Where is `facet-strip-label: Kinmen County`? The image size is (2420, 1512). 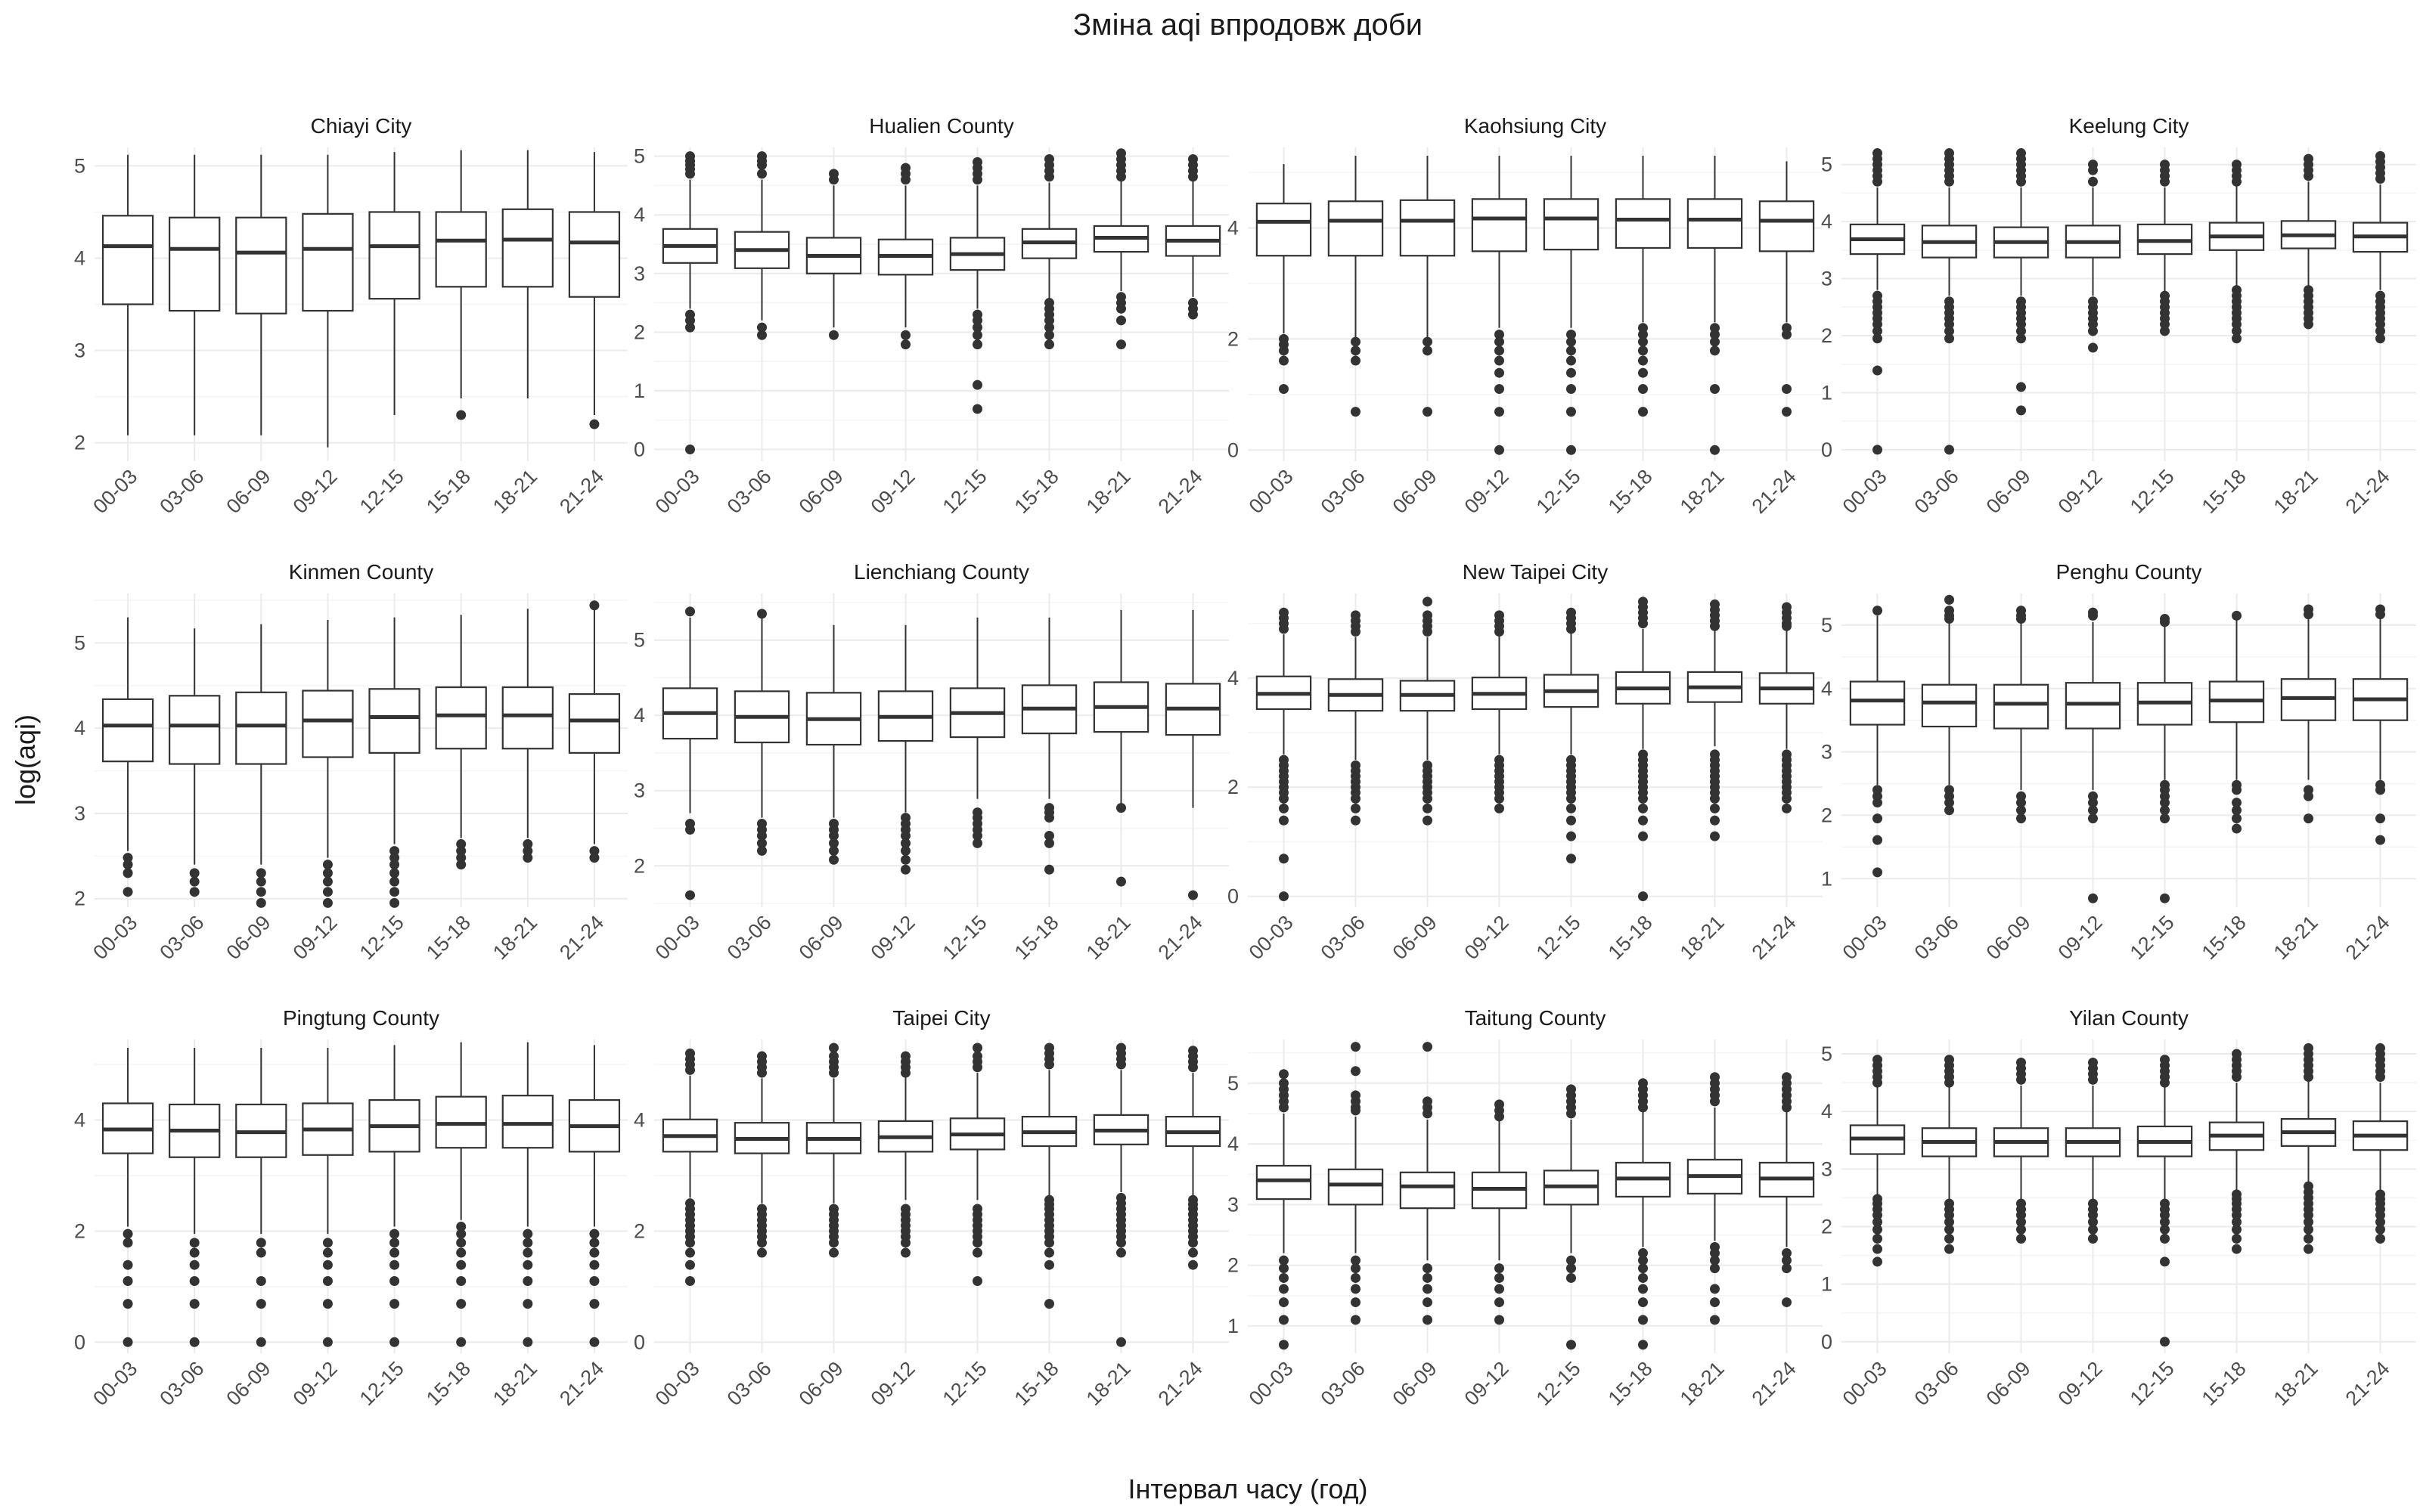
facet-strip-label: Kinmen County is located at coordinates (361, 572).